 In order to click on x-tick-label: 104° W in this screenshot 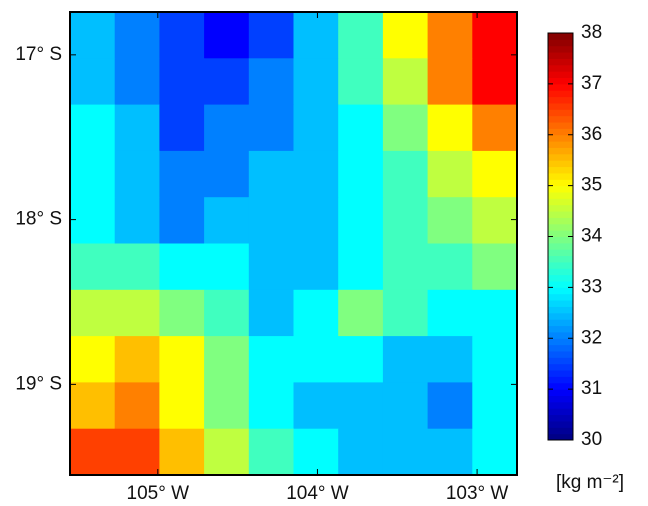, I will do `click(317, 493)`.